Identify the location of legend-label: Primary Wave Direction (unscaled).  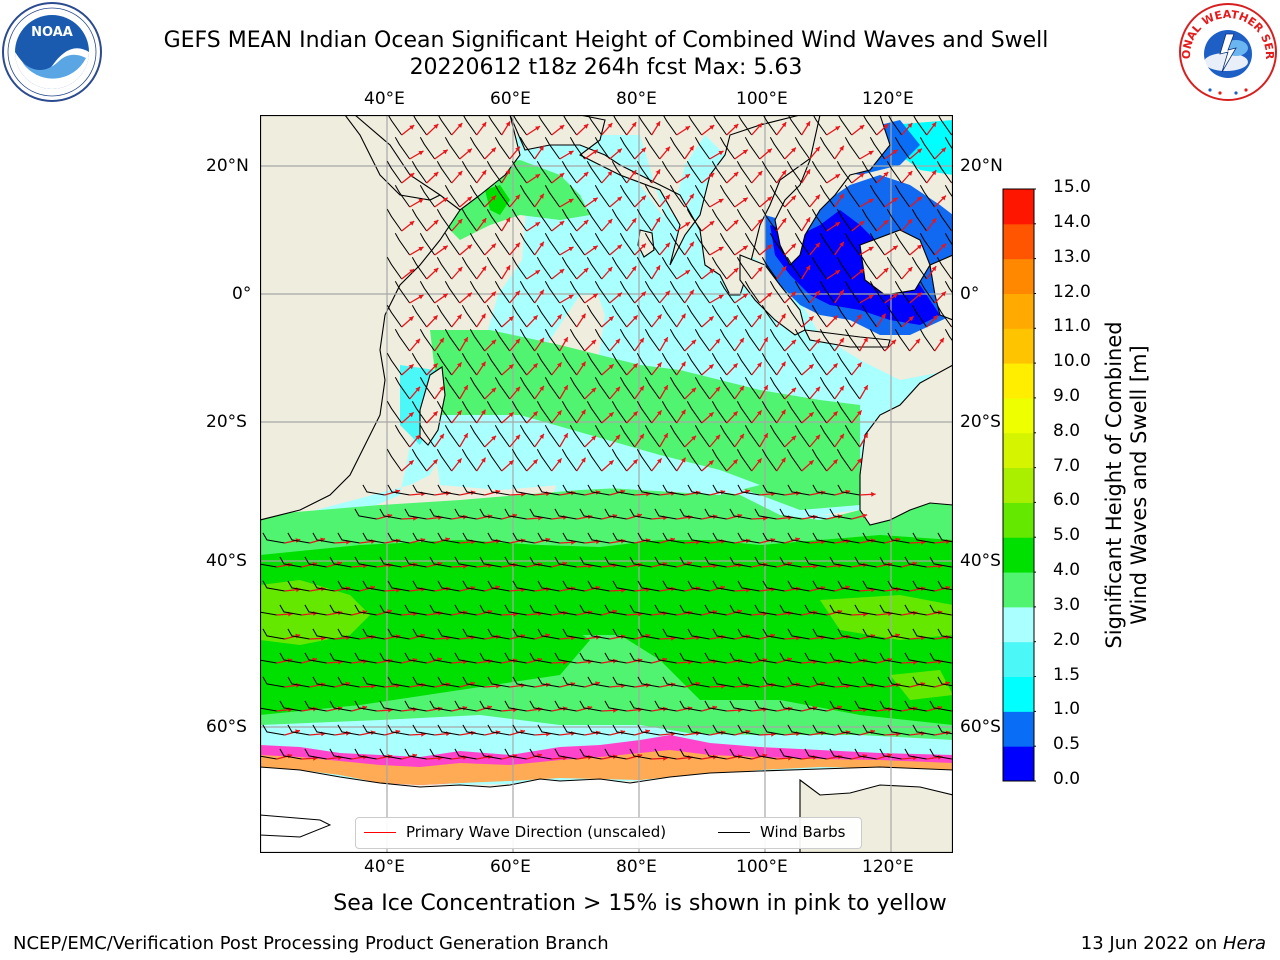
(536, 832).